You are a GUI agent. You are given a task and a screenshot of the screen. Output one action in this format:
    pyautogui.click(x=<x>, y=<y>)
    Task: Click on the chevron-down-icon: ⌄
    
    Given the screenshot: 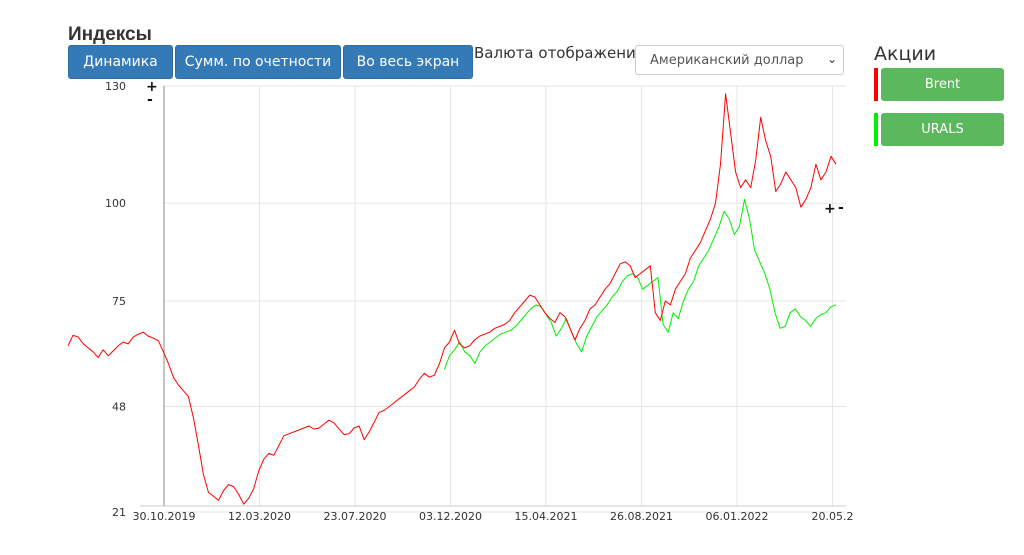 What is the action you would take?
    pyautogui.click(x=831, y=59)
    